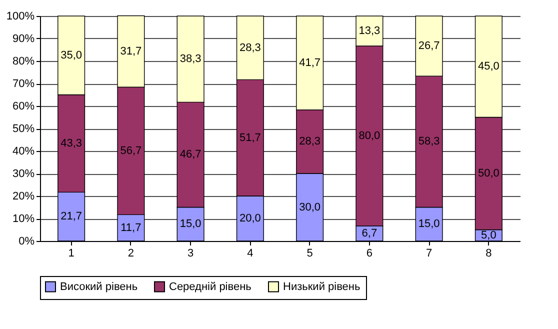  Describe the element at coordinates (71, 216) in the screenshot. I see `data-label: 21,7` at that location.